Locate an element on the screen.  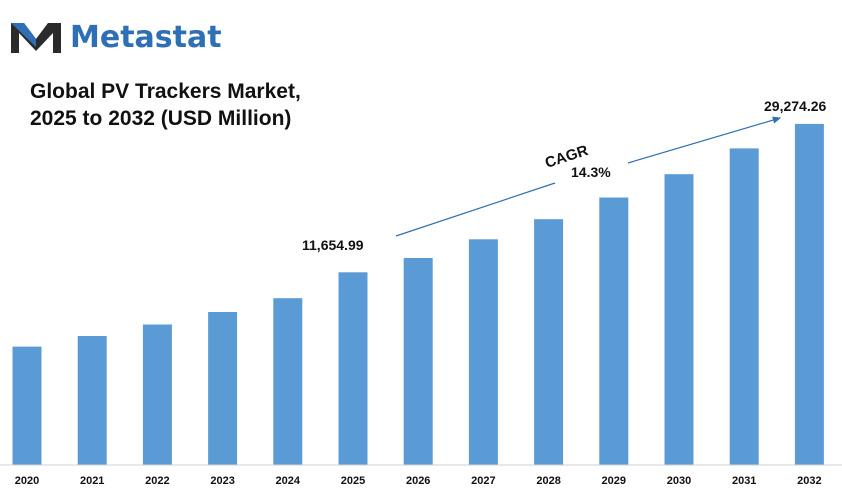
bar-2022 is located at coordinates (157, 394).